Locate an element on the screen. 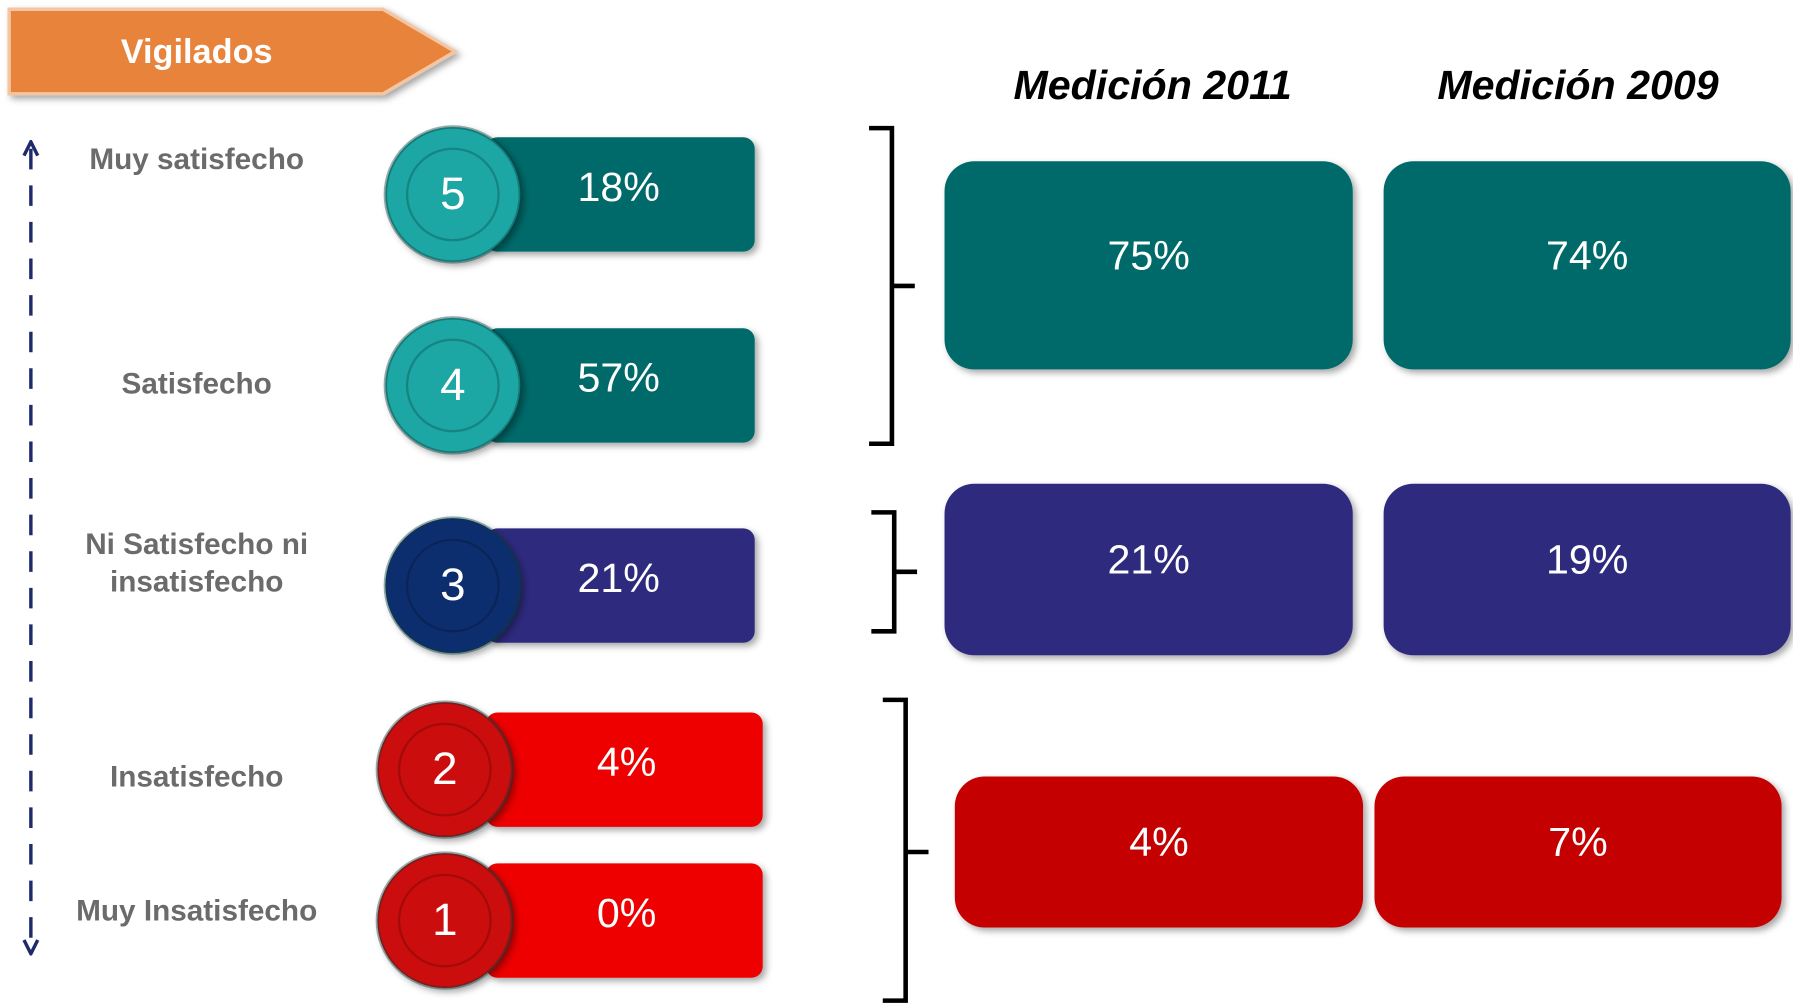  result-value: 19% is located at coordinates (1587, 560).